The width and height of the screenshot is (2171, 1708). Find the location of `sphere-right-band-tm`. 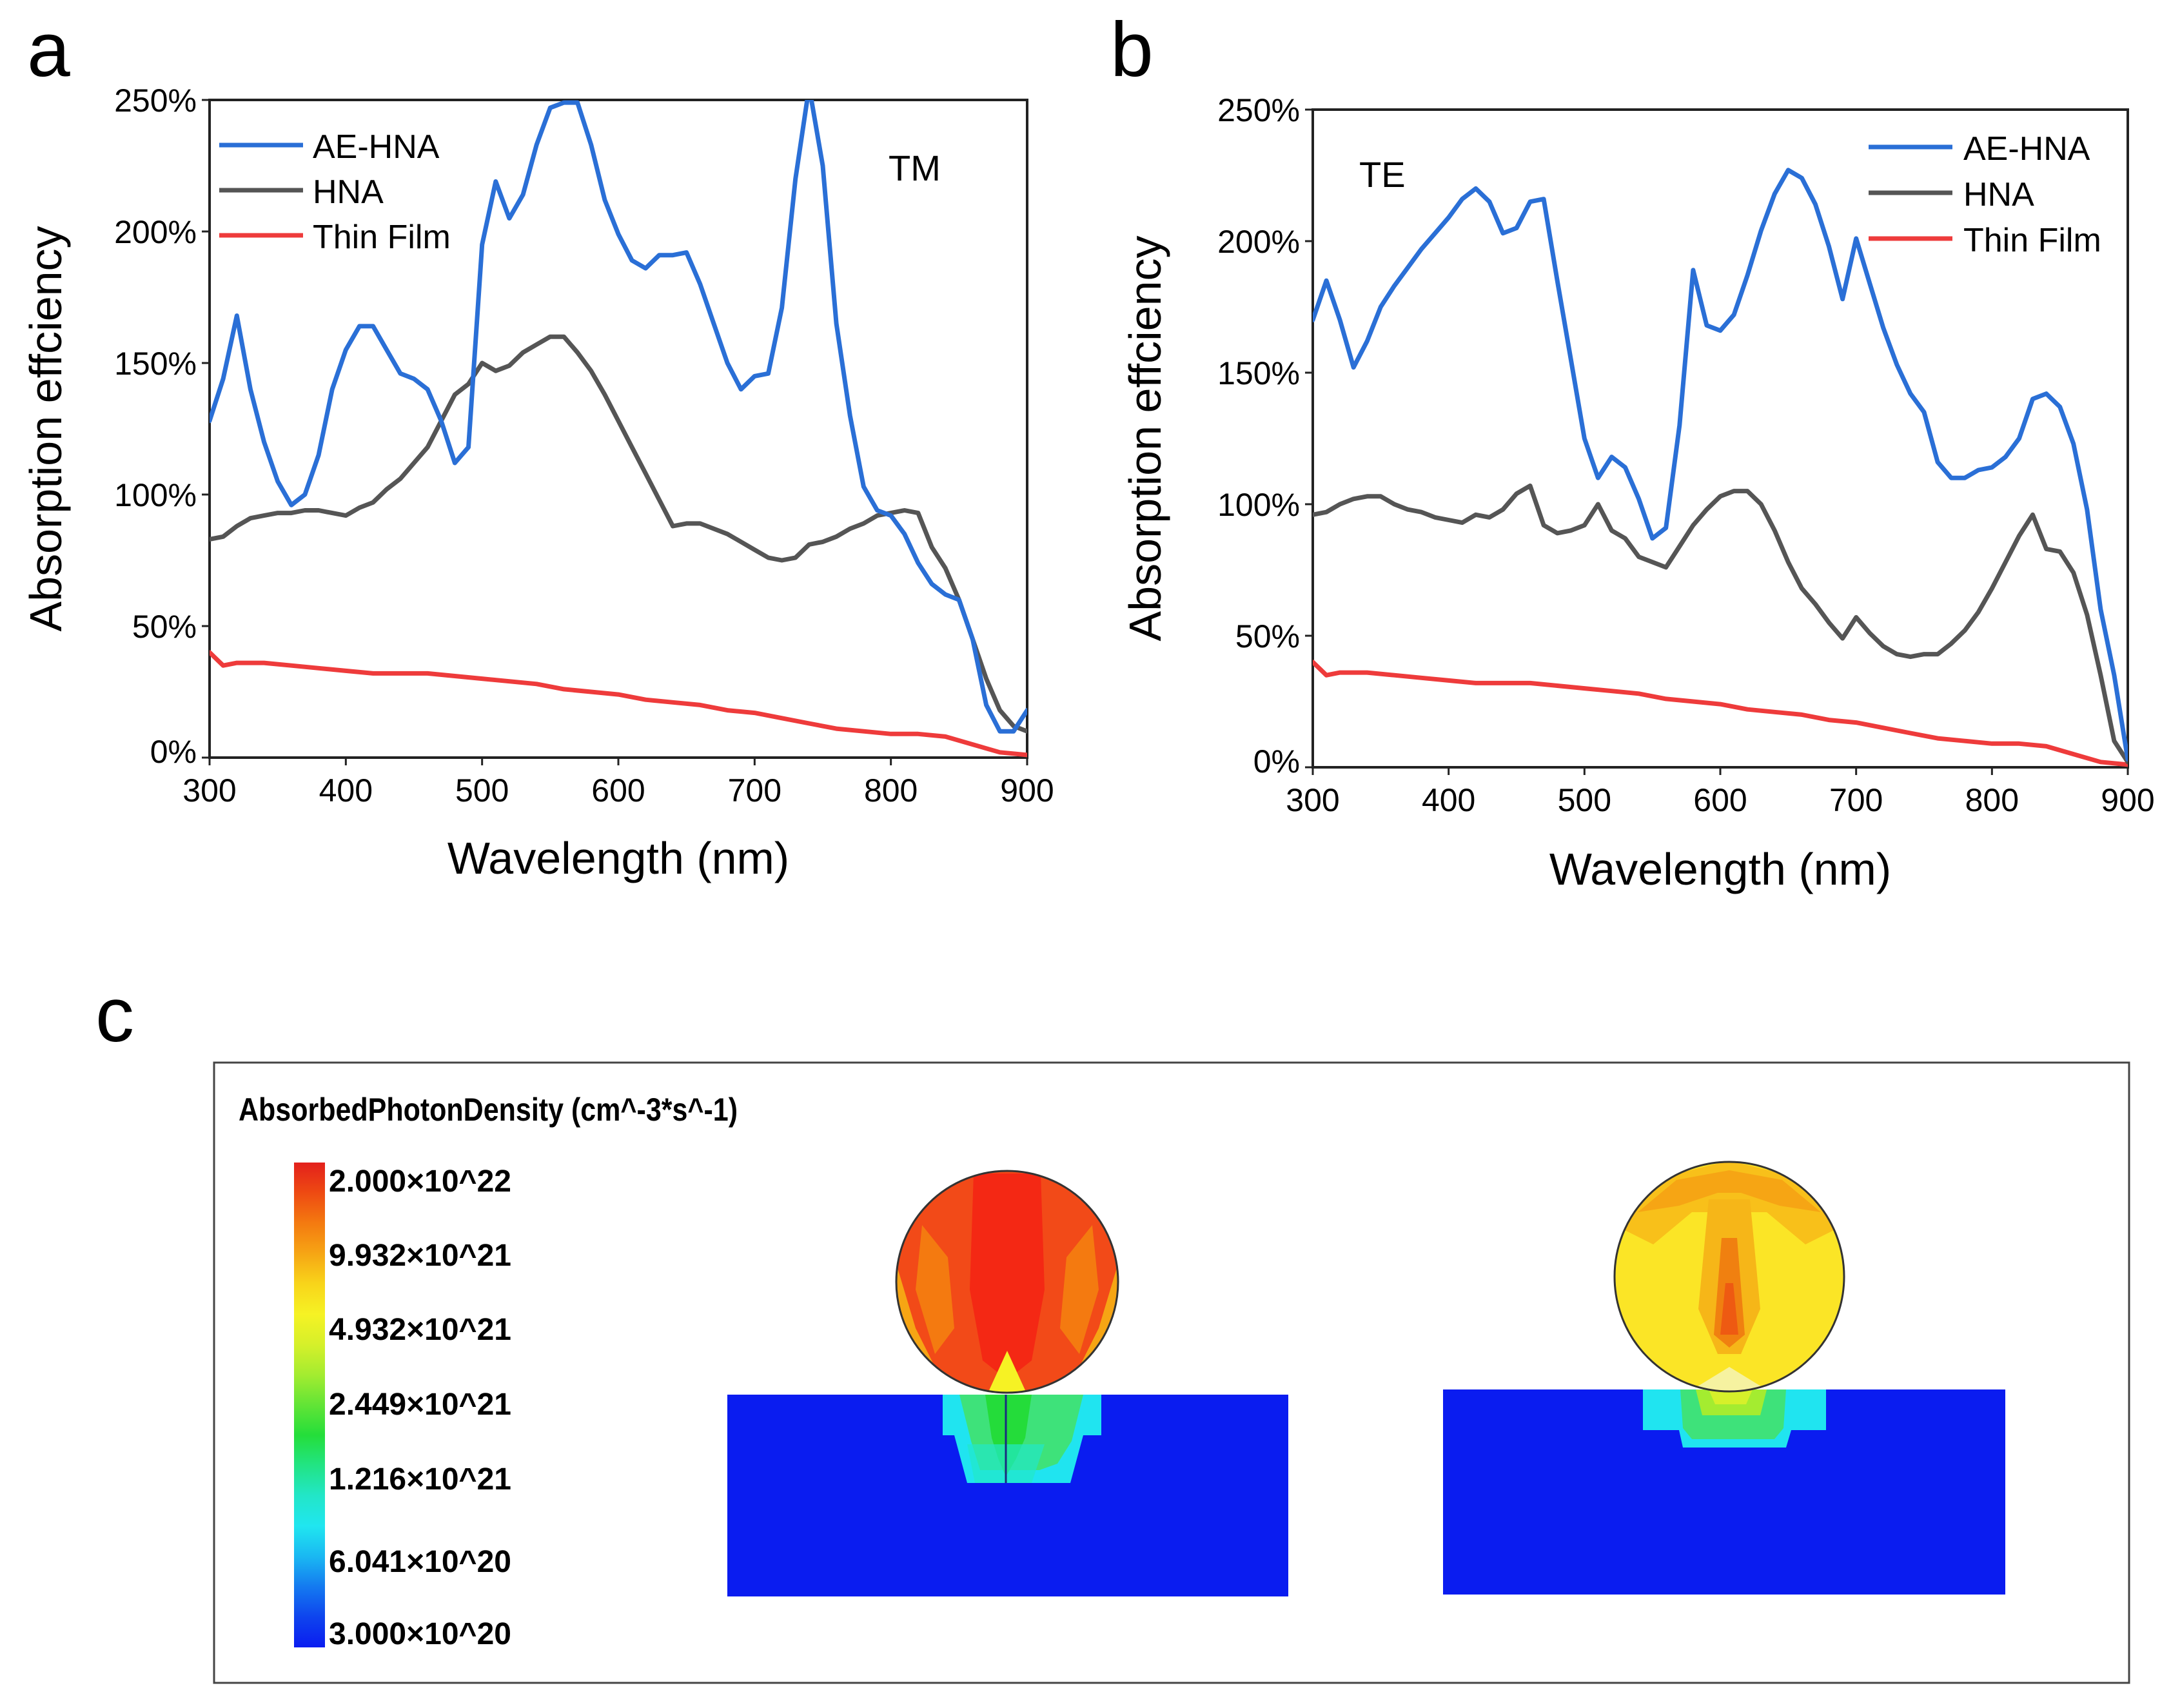

sphere-right-band-tm is located at coordinates (1079, 1289).